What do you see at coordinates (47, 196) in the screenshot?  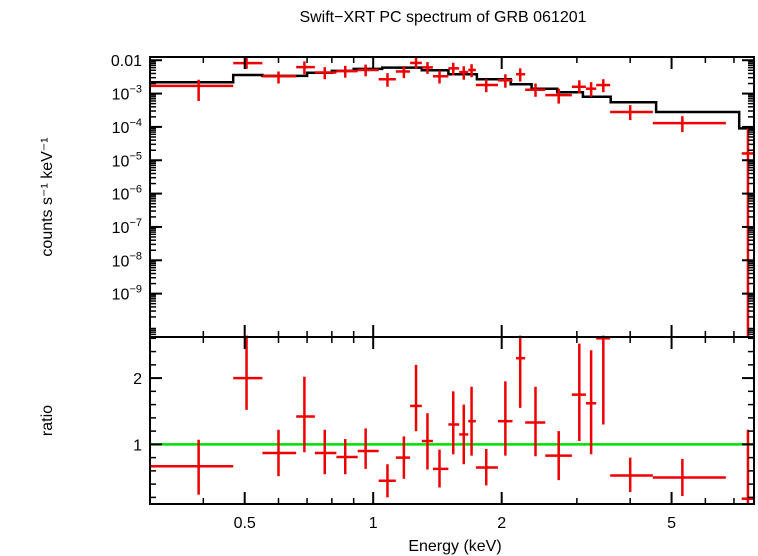 I see `spectrum-y-axis-label: counts s⁻¹ keV⁻¹` at bounding box center [47, 196].